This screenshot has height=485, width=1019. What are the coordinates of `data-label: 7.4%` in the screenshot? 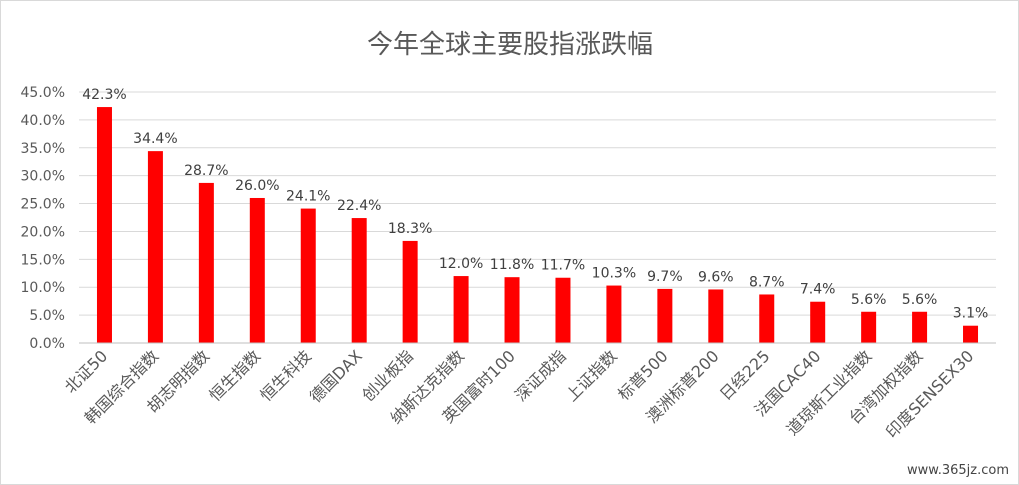 It's located at (818, 290).